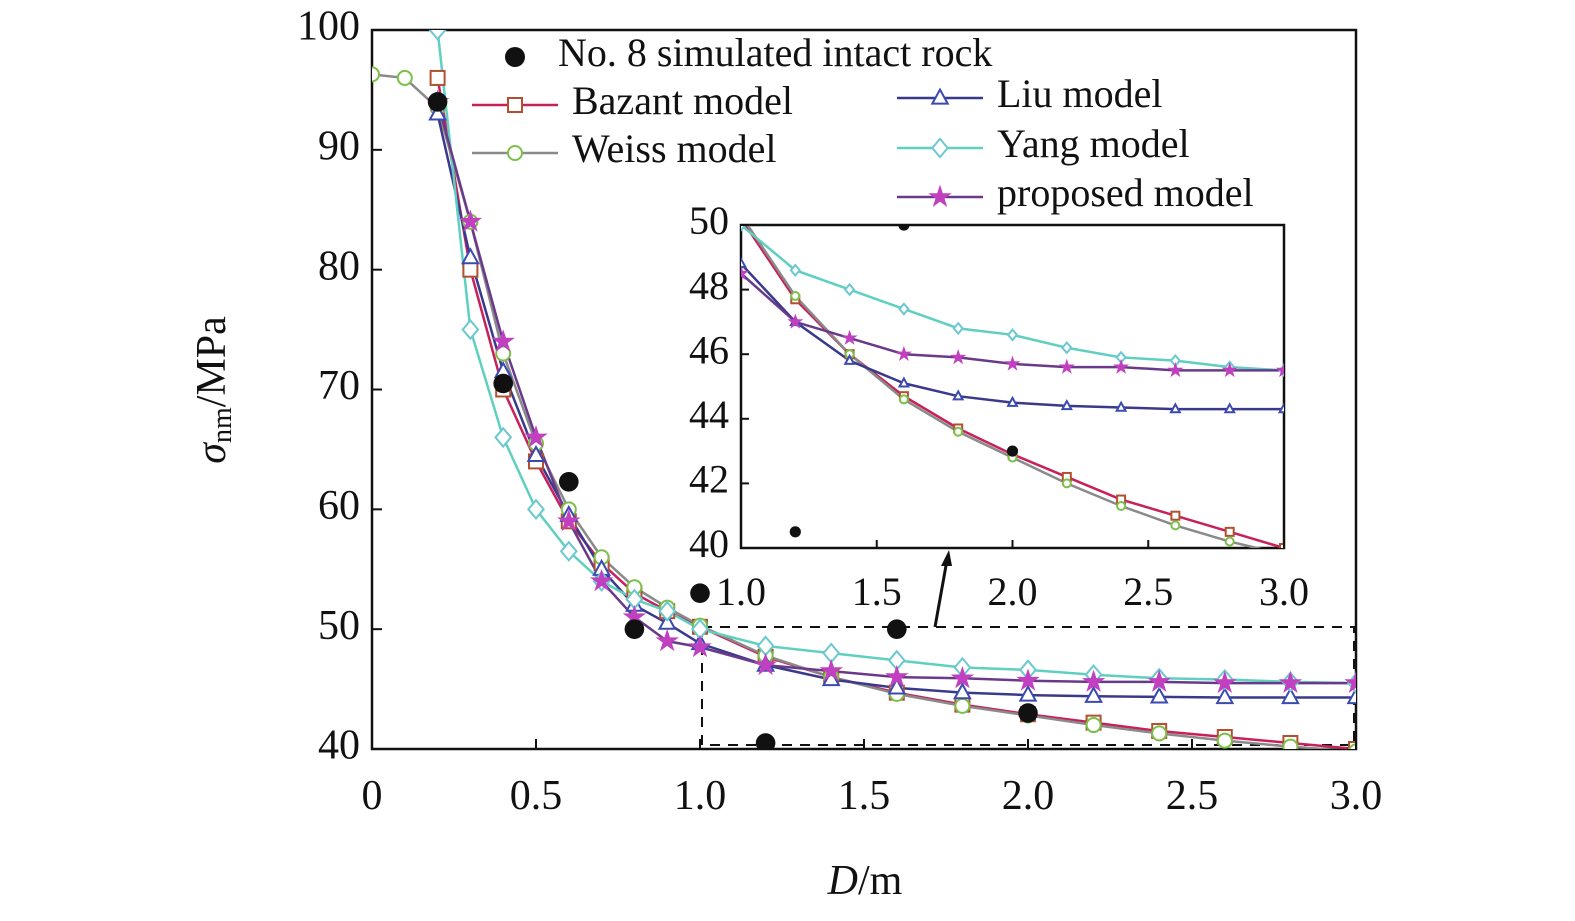 This screenshot has width=1575, height=921. I want to click on y-tick-label: 90, so click(339, 146).